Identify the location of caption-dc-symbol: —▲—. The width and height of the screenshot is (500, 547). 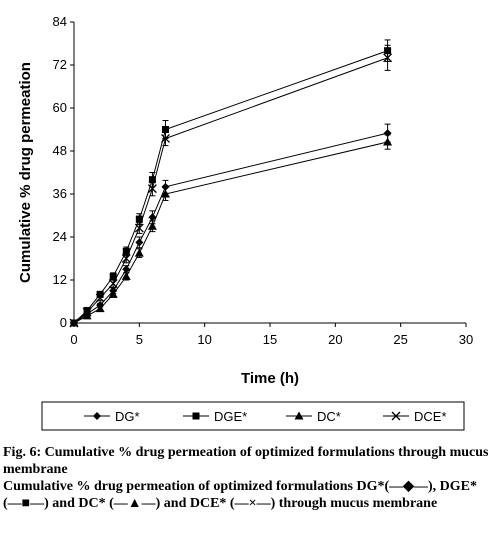
(134, 503).